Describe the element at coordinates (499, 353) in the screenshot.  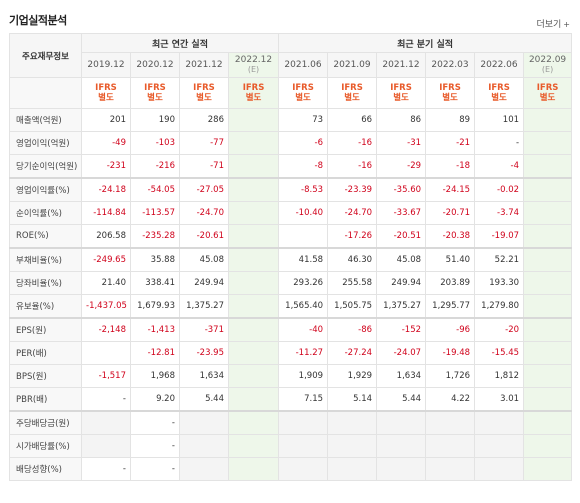
I see `data-cell: -15.45` at that location.